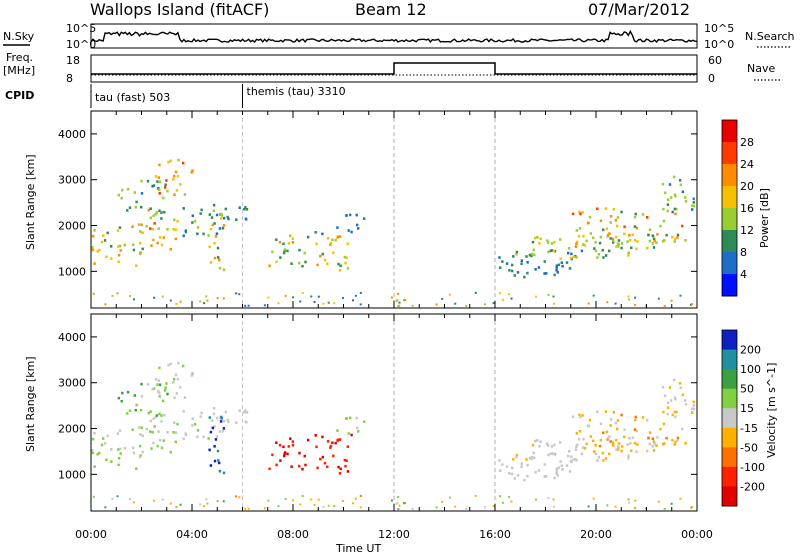 The width and height of the screenshot is (800, 554). Describe the element at coordinates (747, 164) in the screenshot. I see `colorbar-tick-label: 24` at that location.